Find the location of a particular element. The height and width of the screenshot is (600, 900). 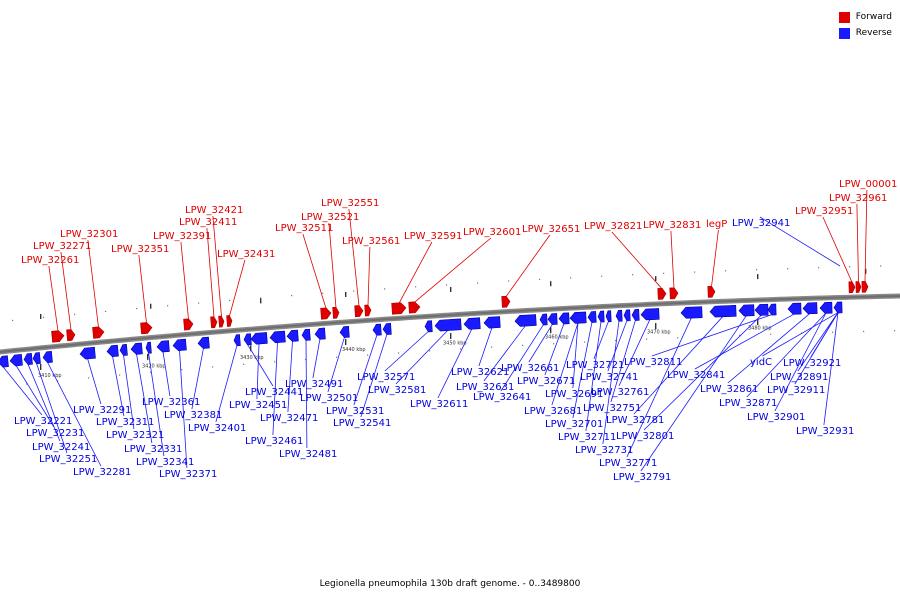

forward-gene-label: LPW_32601 is located at coordinates (492, 232).